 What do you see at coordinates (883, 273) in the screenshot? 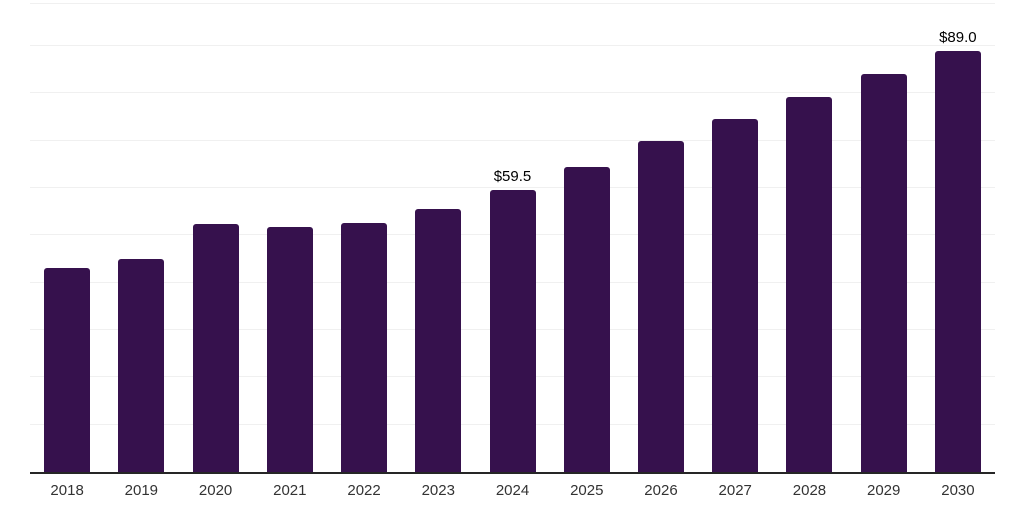
I see `bar-2029` at bounding box center [883, 273].